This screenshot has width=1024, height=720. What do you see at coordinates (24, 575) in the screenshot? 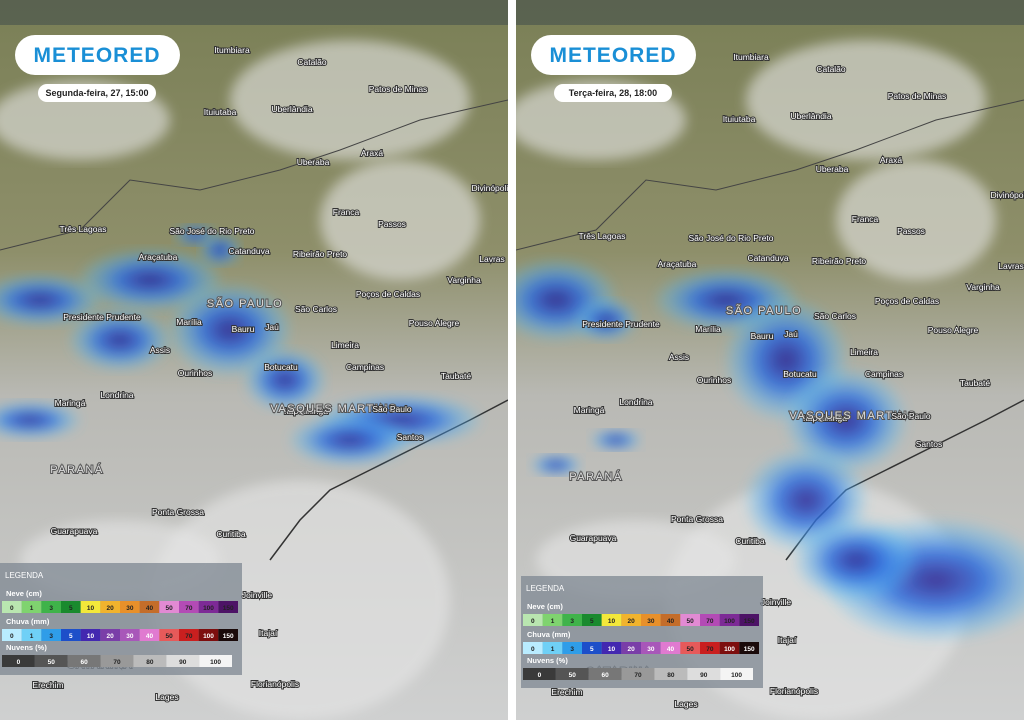
I see `legend-title: LEGENDA` at bounding box center [24, 575].